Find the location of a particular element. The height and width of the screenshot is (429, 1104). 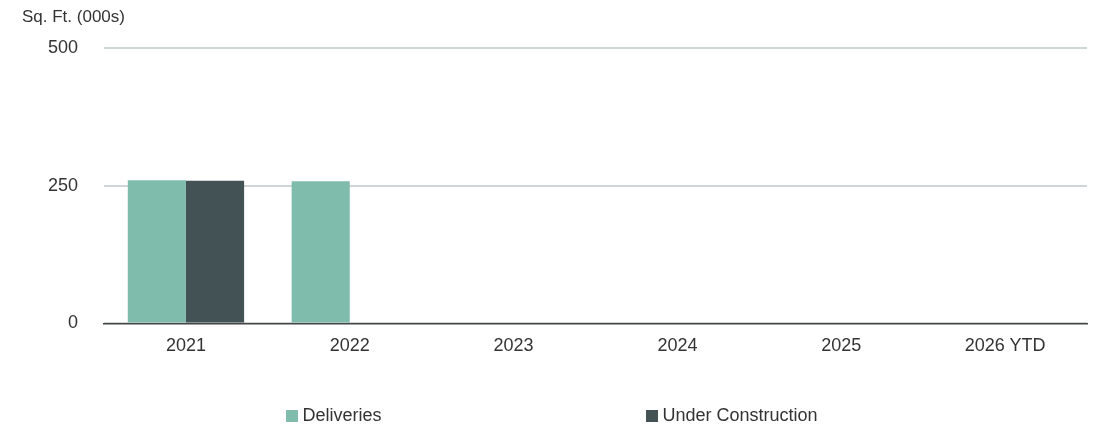

y-tick-label: 250 is located at coordinates (63, 184).